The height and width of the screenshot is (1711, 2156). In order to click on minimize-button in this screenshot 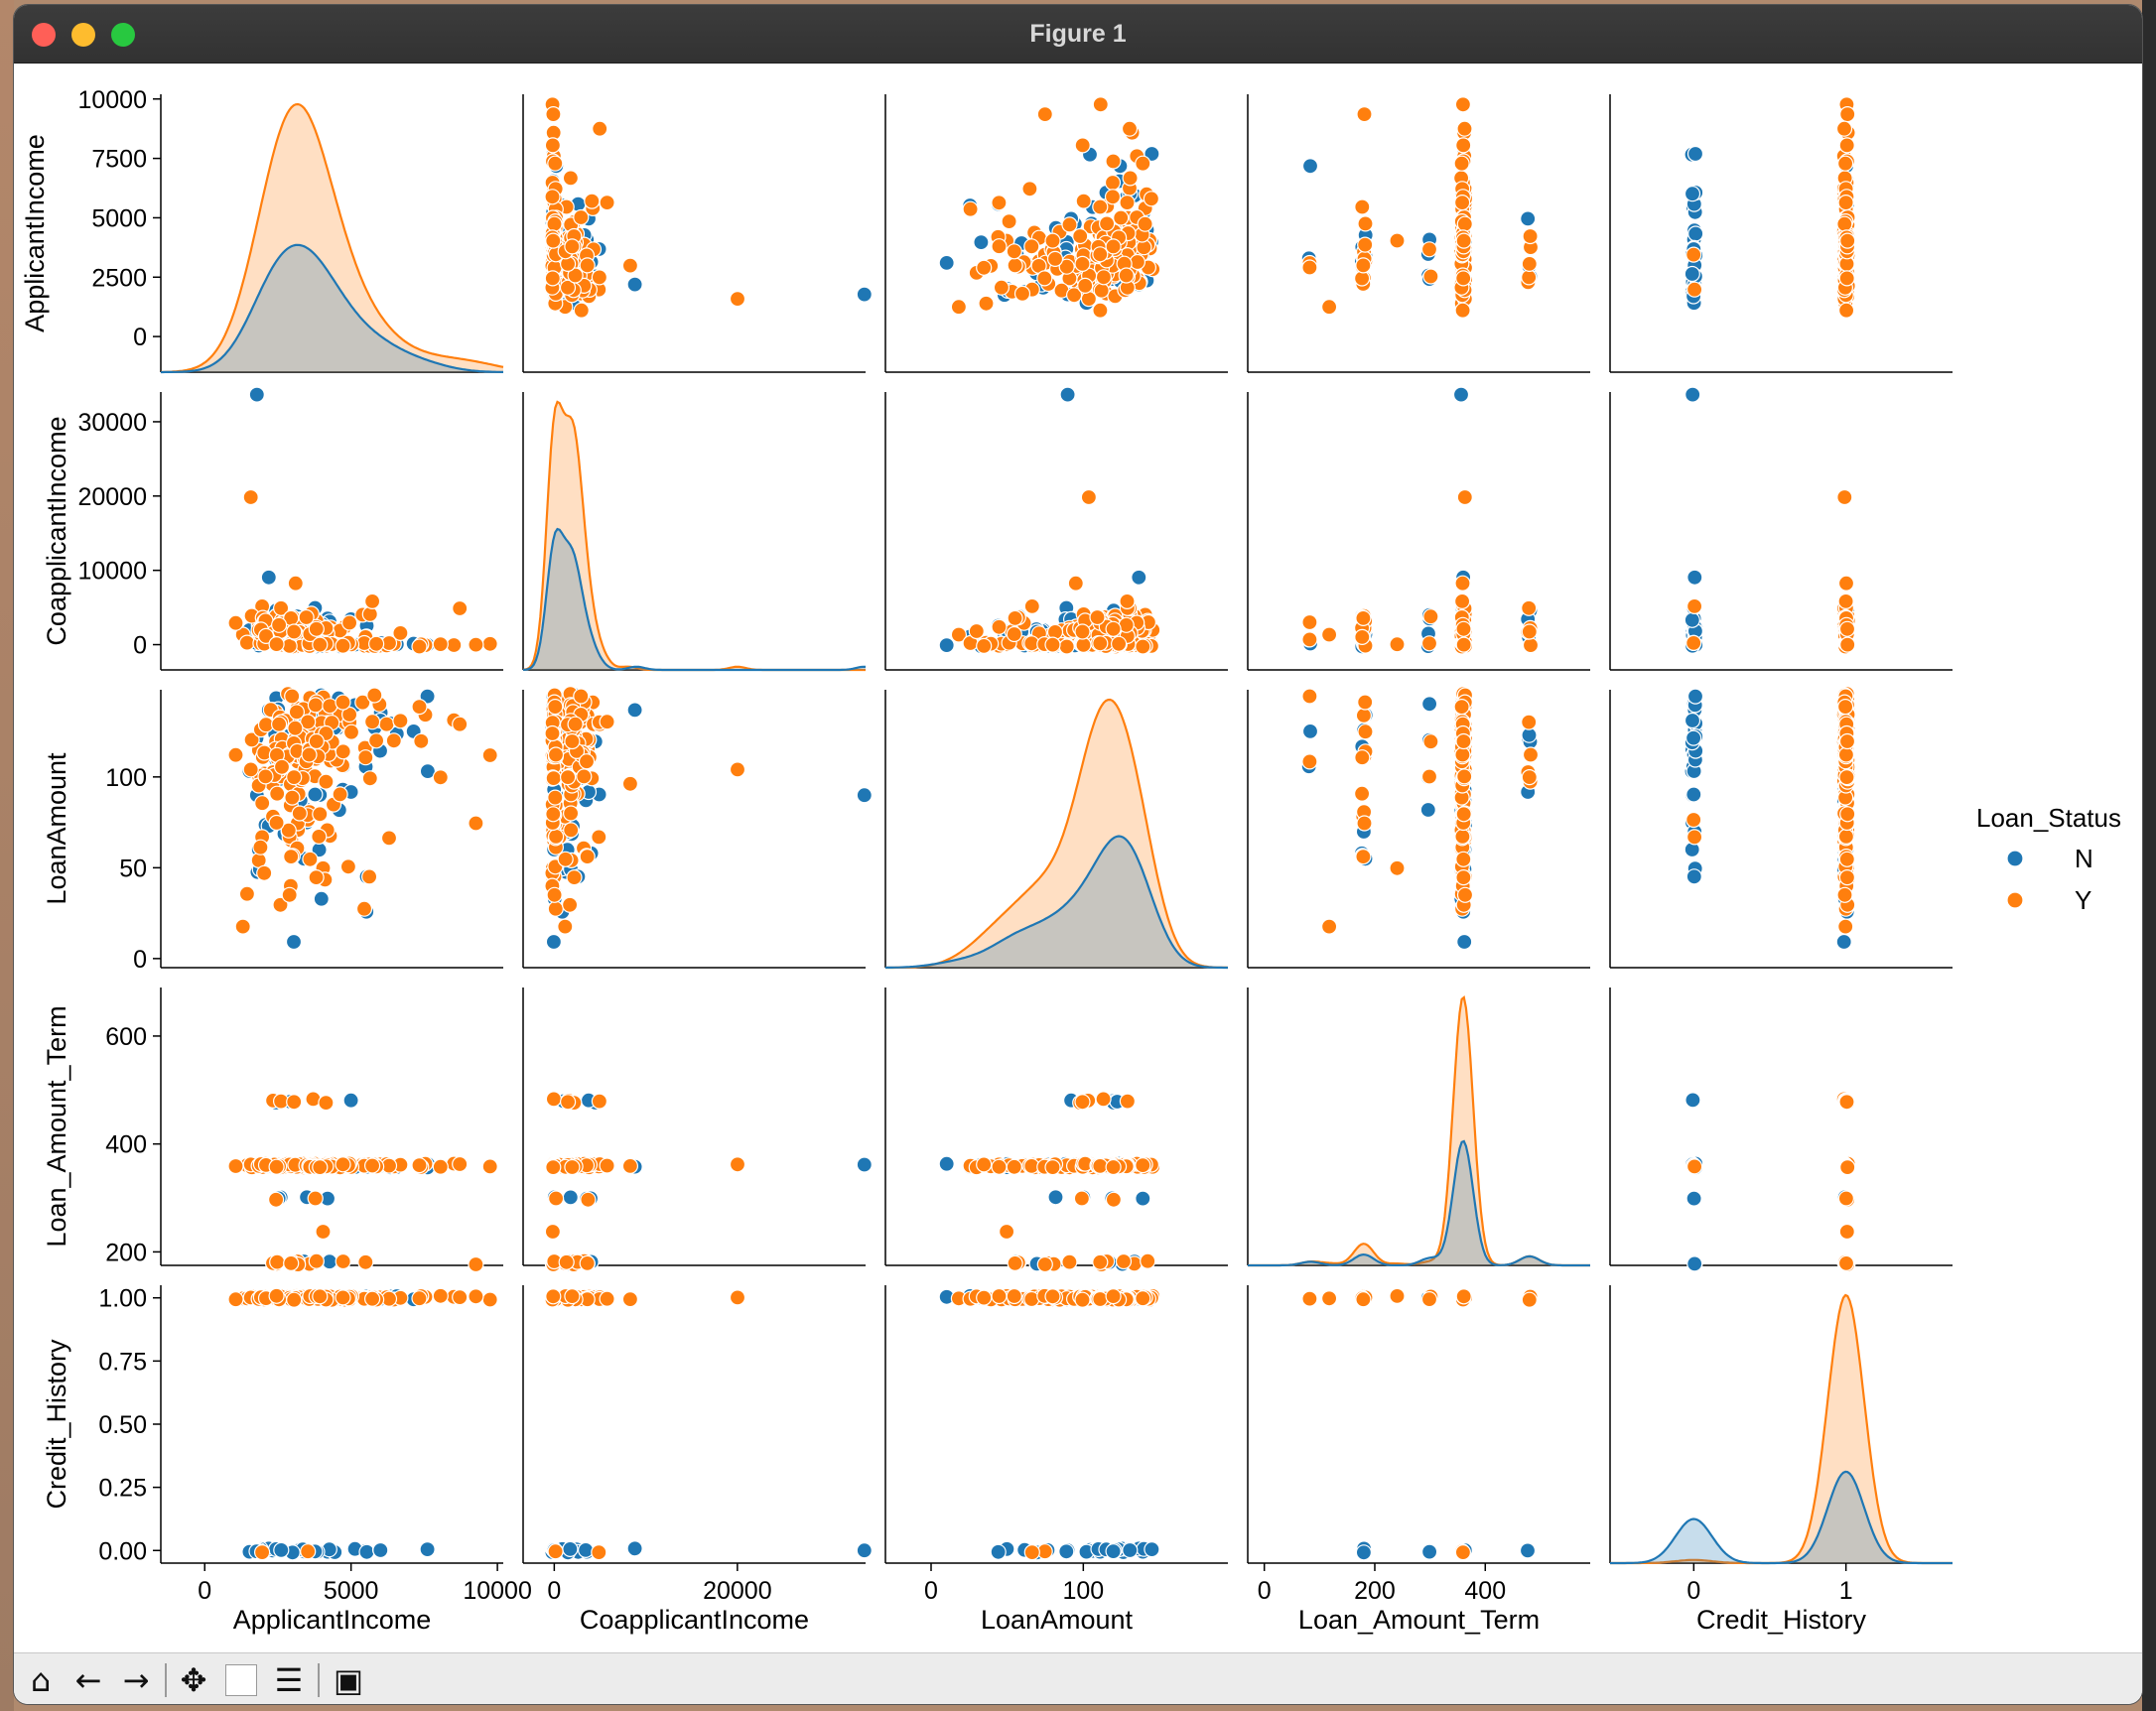, I will do `click(83, 35)`.